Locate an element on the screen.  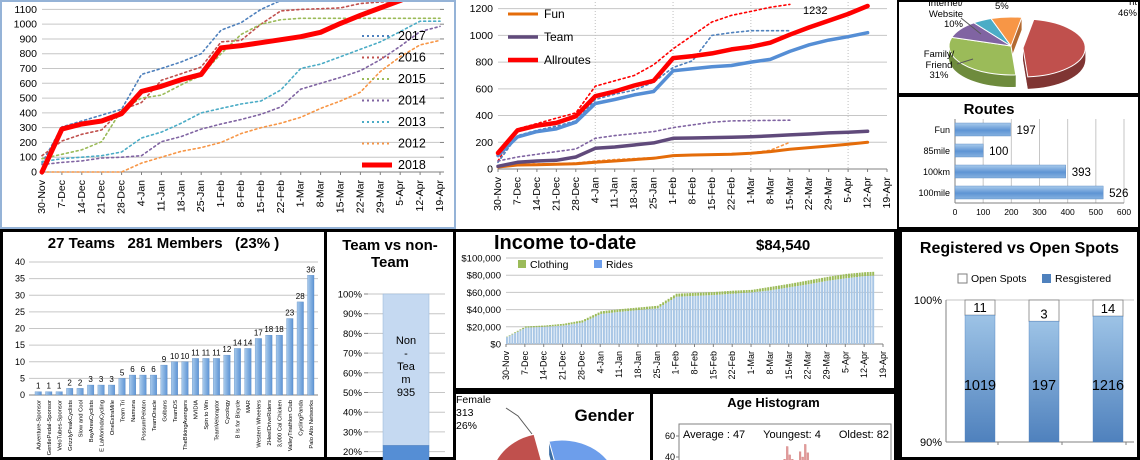
svg-text: 40 is located at coordinates (670, 456).